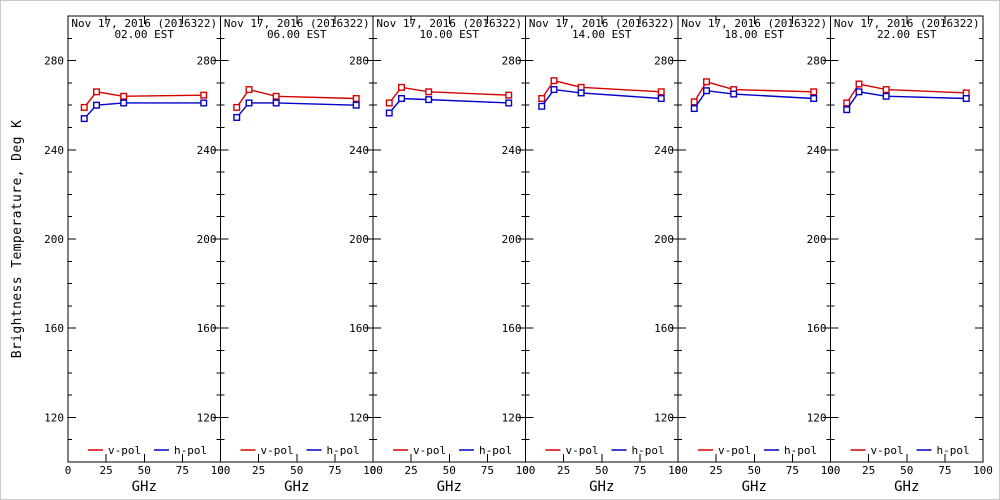 Image resolution: width=1000 pixels, height=500 pixels. I want to click on y-axis-title: Brightness Temperature, Deg K, so click(17, 239).